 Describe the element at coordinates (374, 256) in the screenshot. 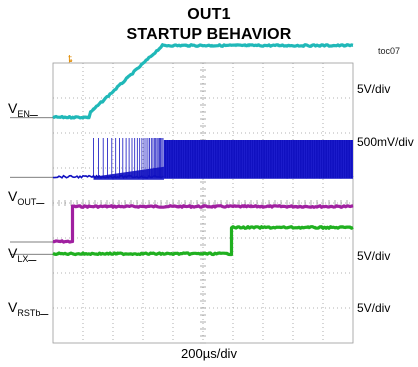

I see `scale-vlx: 5V/div` at that location.